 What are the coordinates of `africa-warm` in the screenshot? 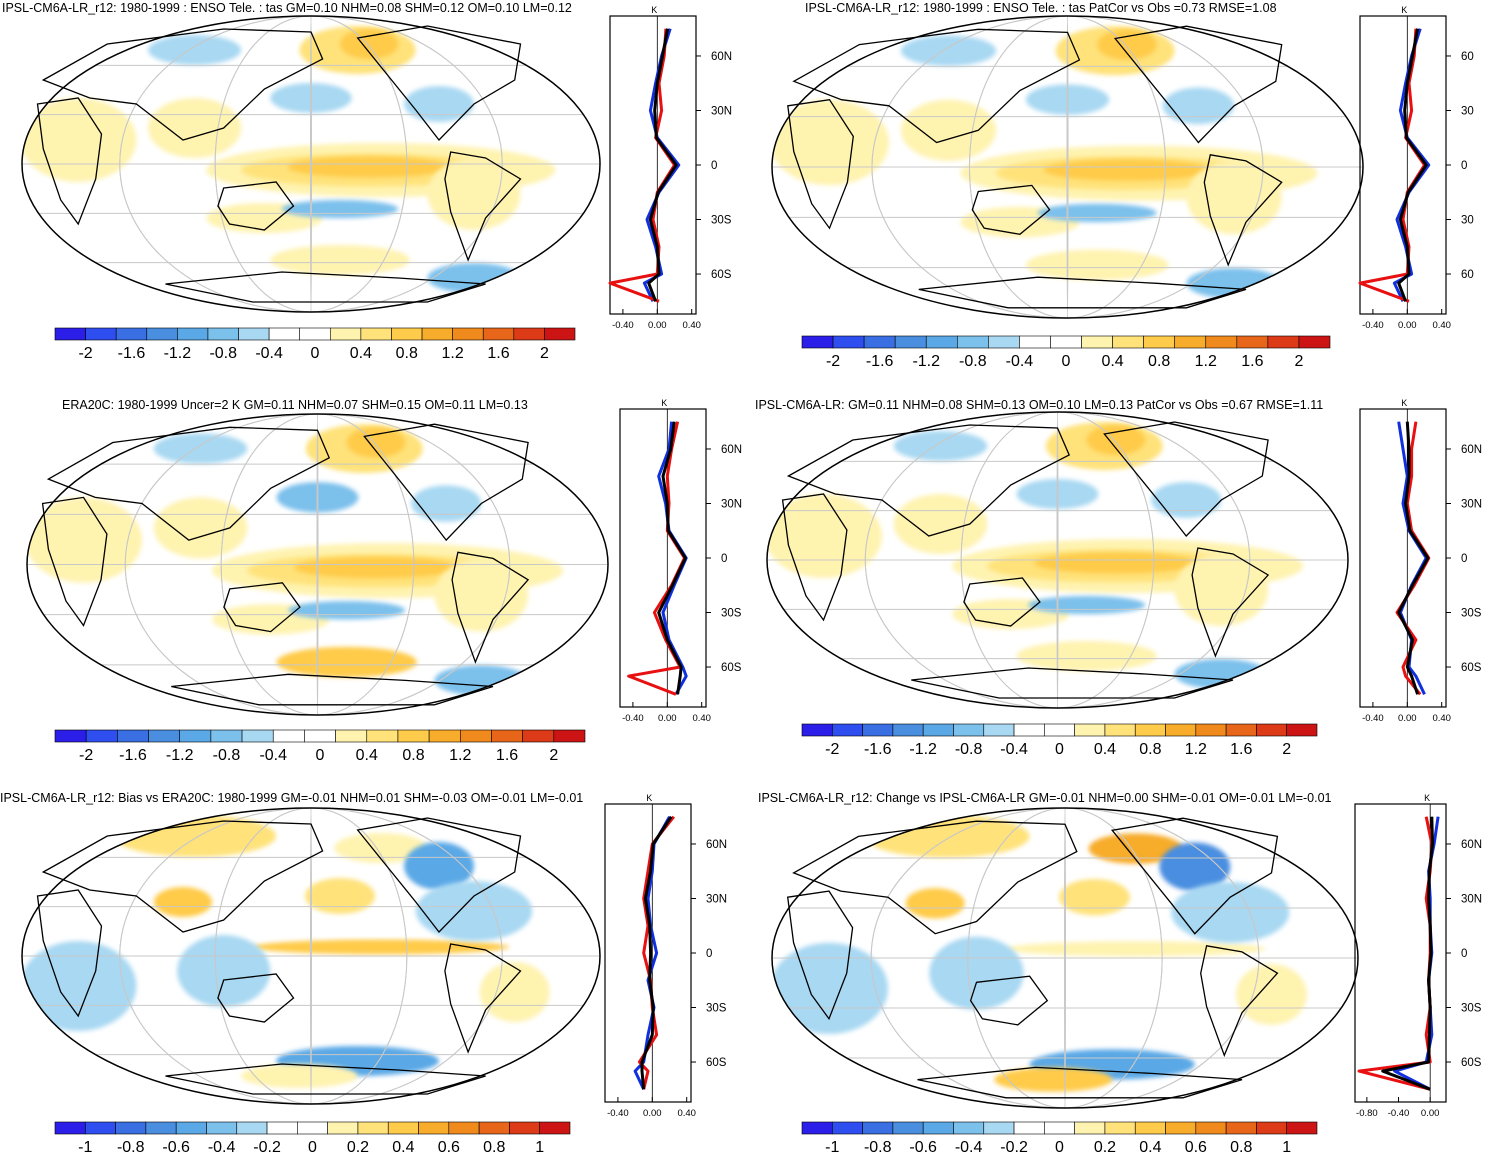 It's located at (824, 536).